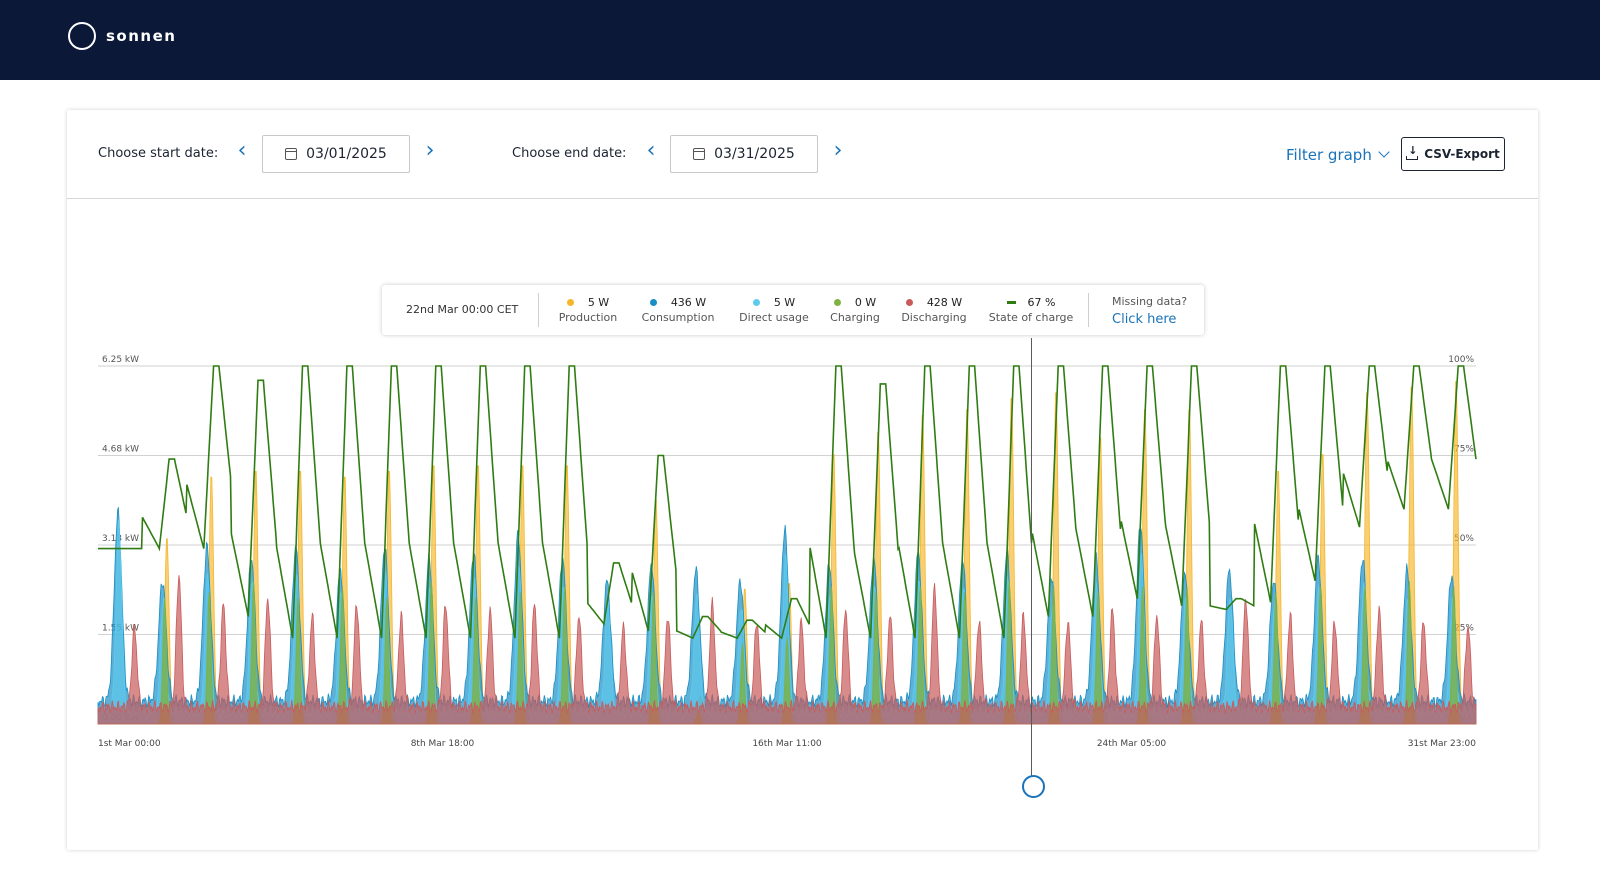 The height and width of the screenshot is (878, 1600). I want to click on sonnen-logo: sonnen, so click(122, 36).